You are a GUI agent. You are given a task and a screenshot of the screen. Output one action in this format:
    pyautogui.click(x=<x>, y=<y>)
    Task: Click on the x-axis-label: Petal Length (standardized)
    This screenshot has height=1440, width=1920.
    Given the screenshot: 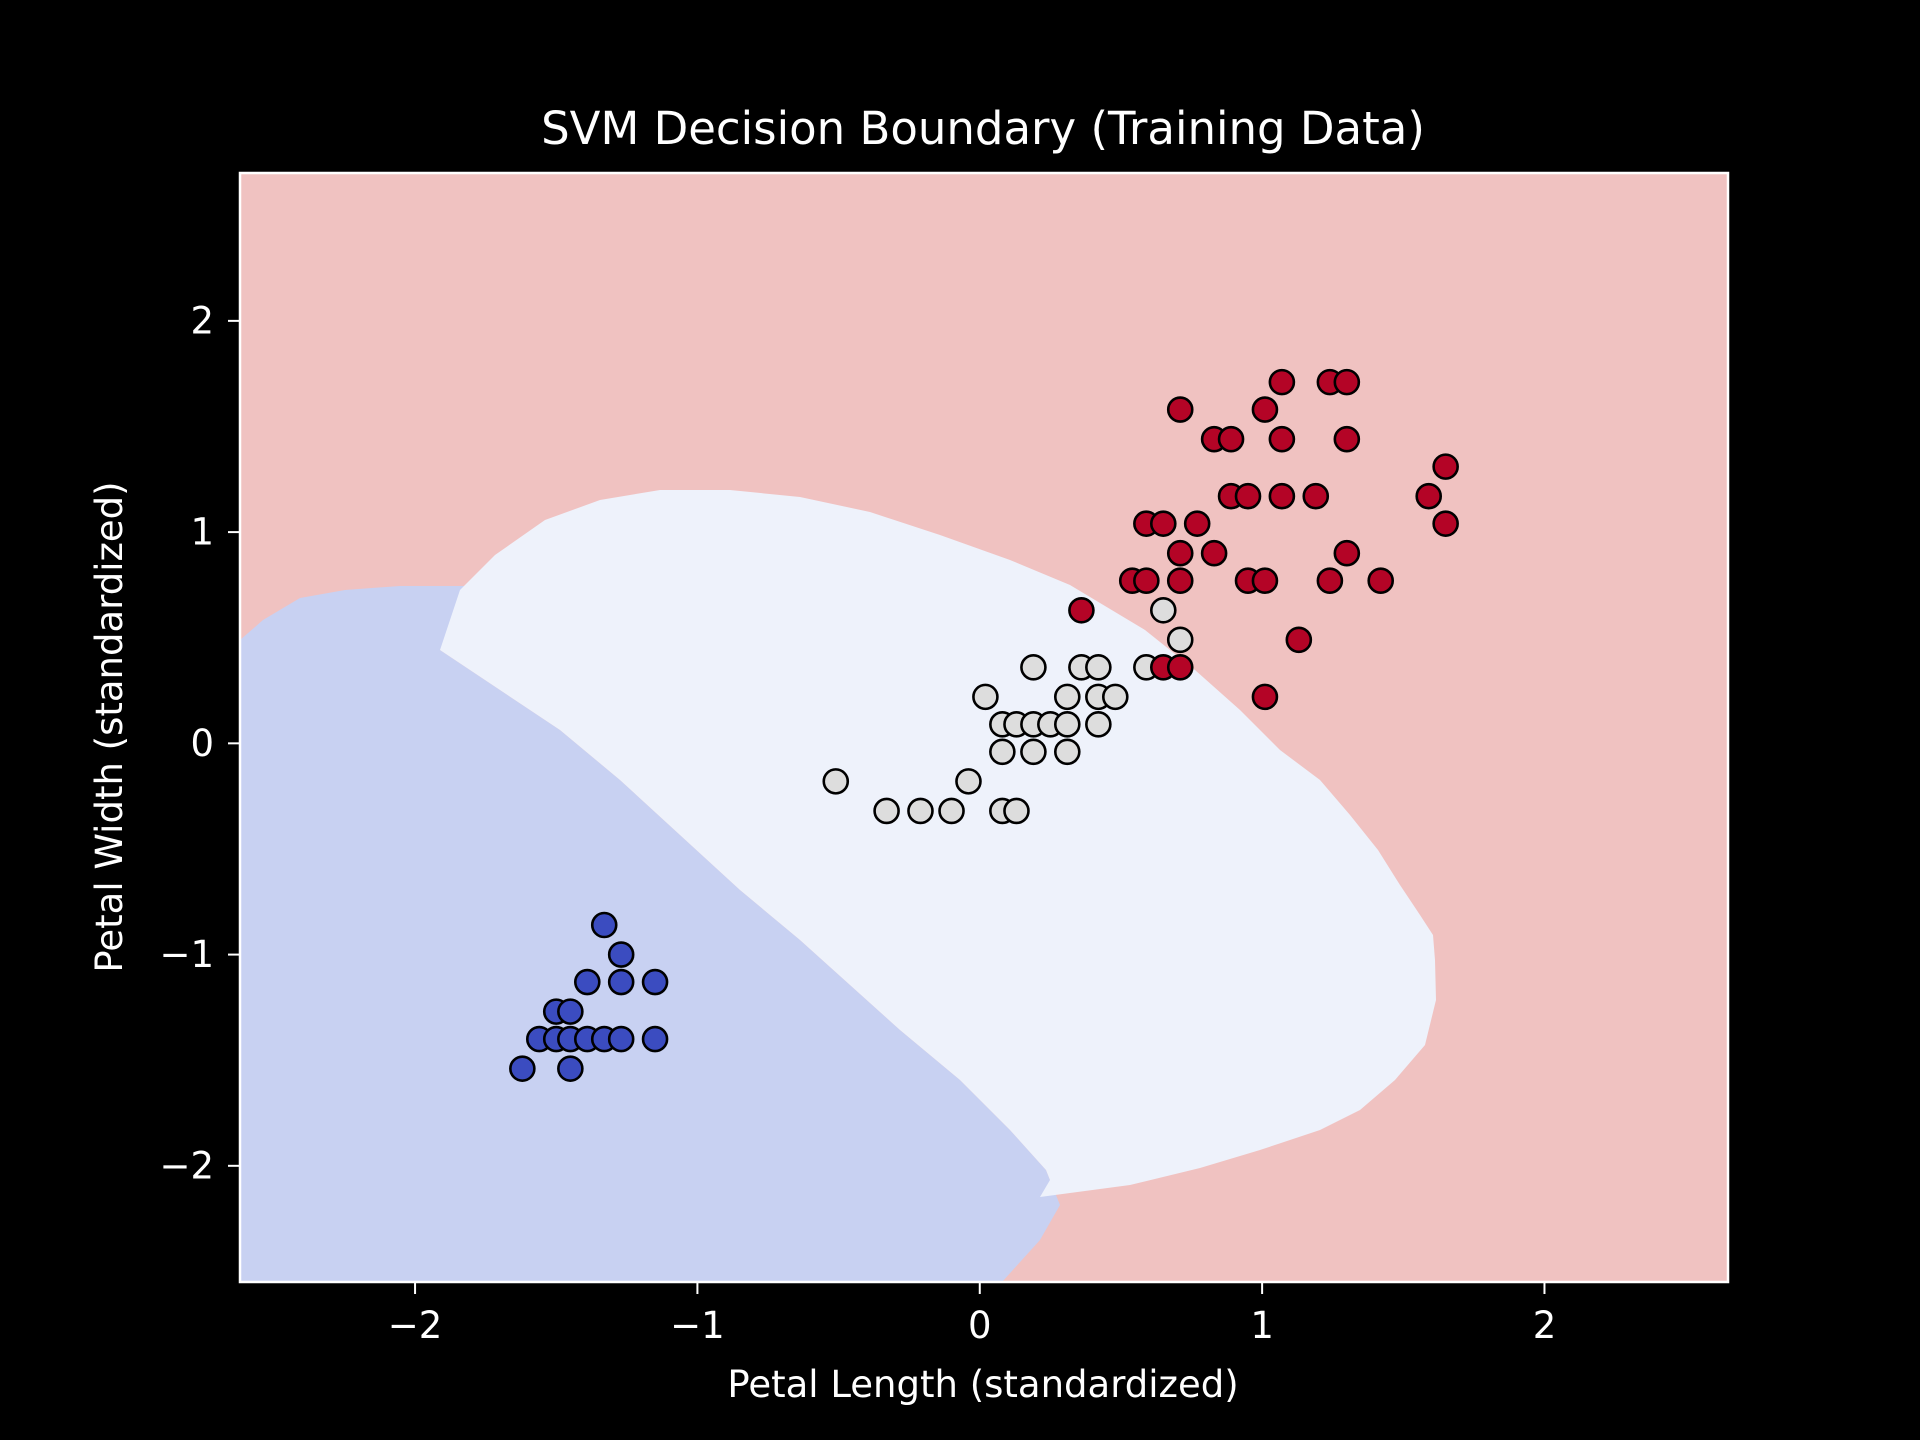 What is the action you would take?
    pyautogui.click(x=982, y=1384)
    